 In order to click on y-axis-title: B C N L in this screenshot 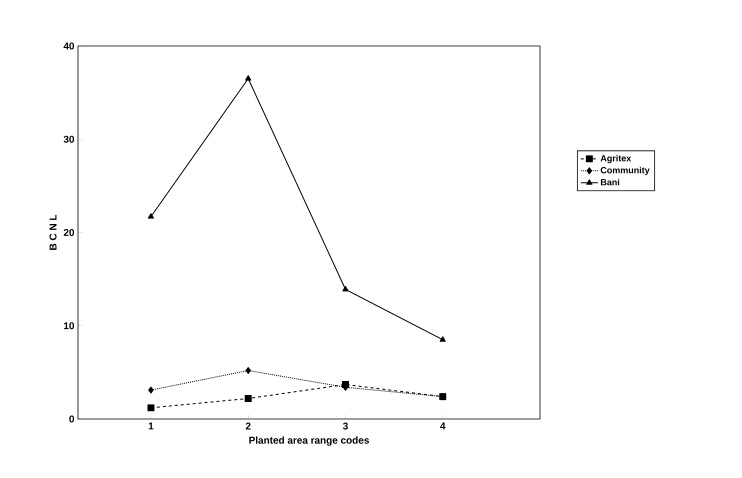, I will do `click(53, 232)`.